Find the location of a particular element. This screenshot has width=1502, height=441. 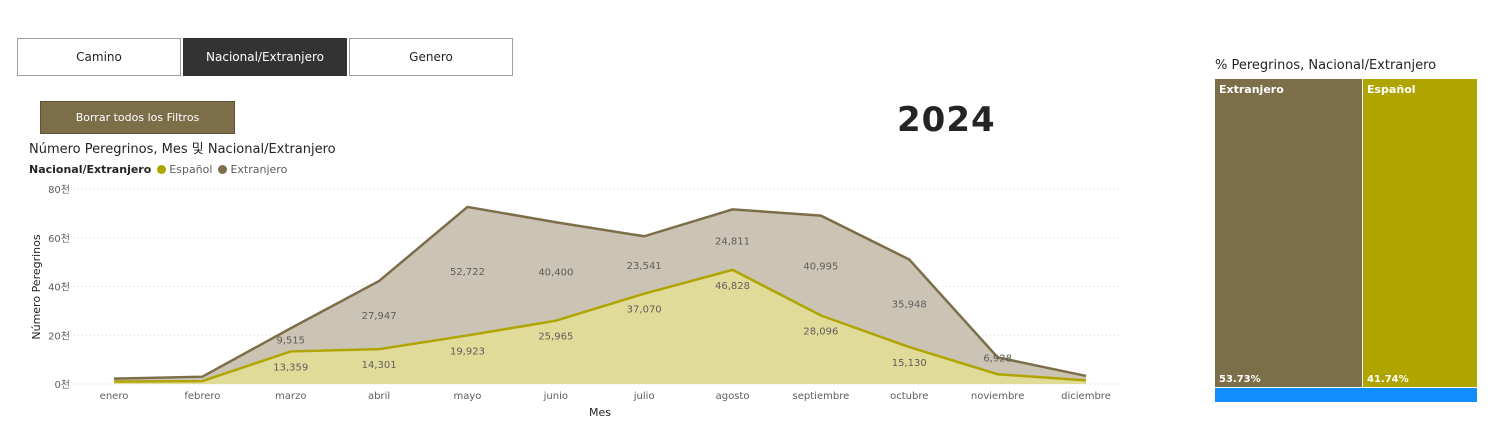

data-label-extranjero: 24,811 is located at coordinates (732, 241).